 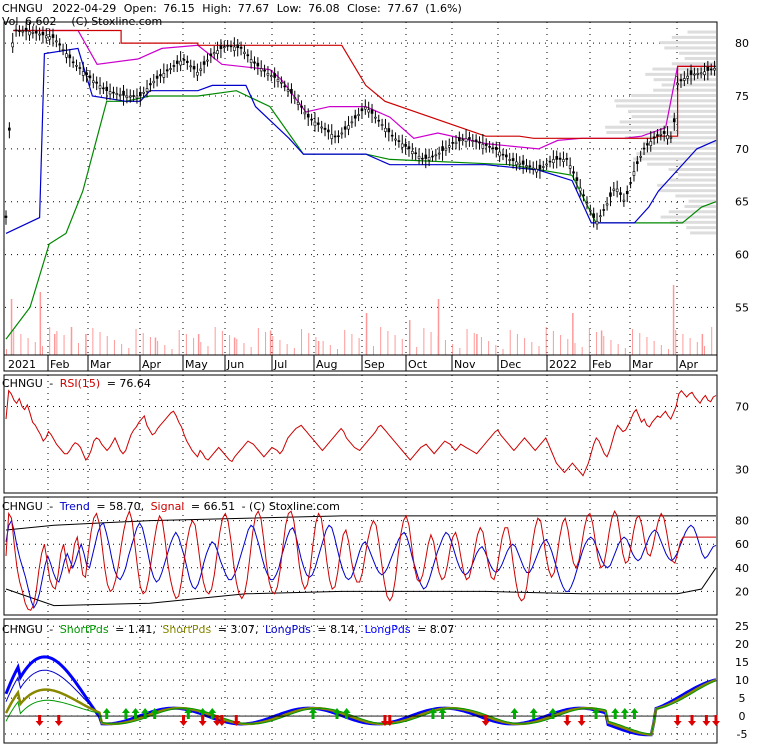 What do you see at coordinates (742, 644) in the screenshot?
I see `momentum-y-tick: 20` at bounding box center [742, 644].